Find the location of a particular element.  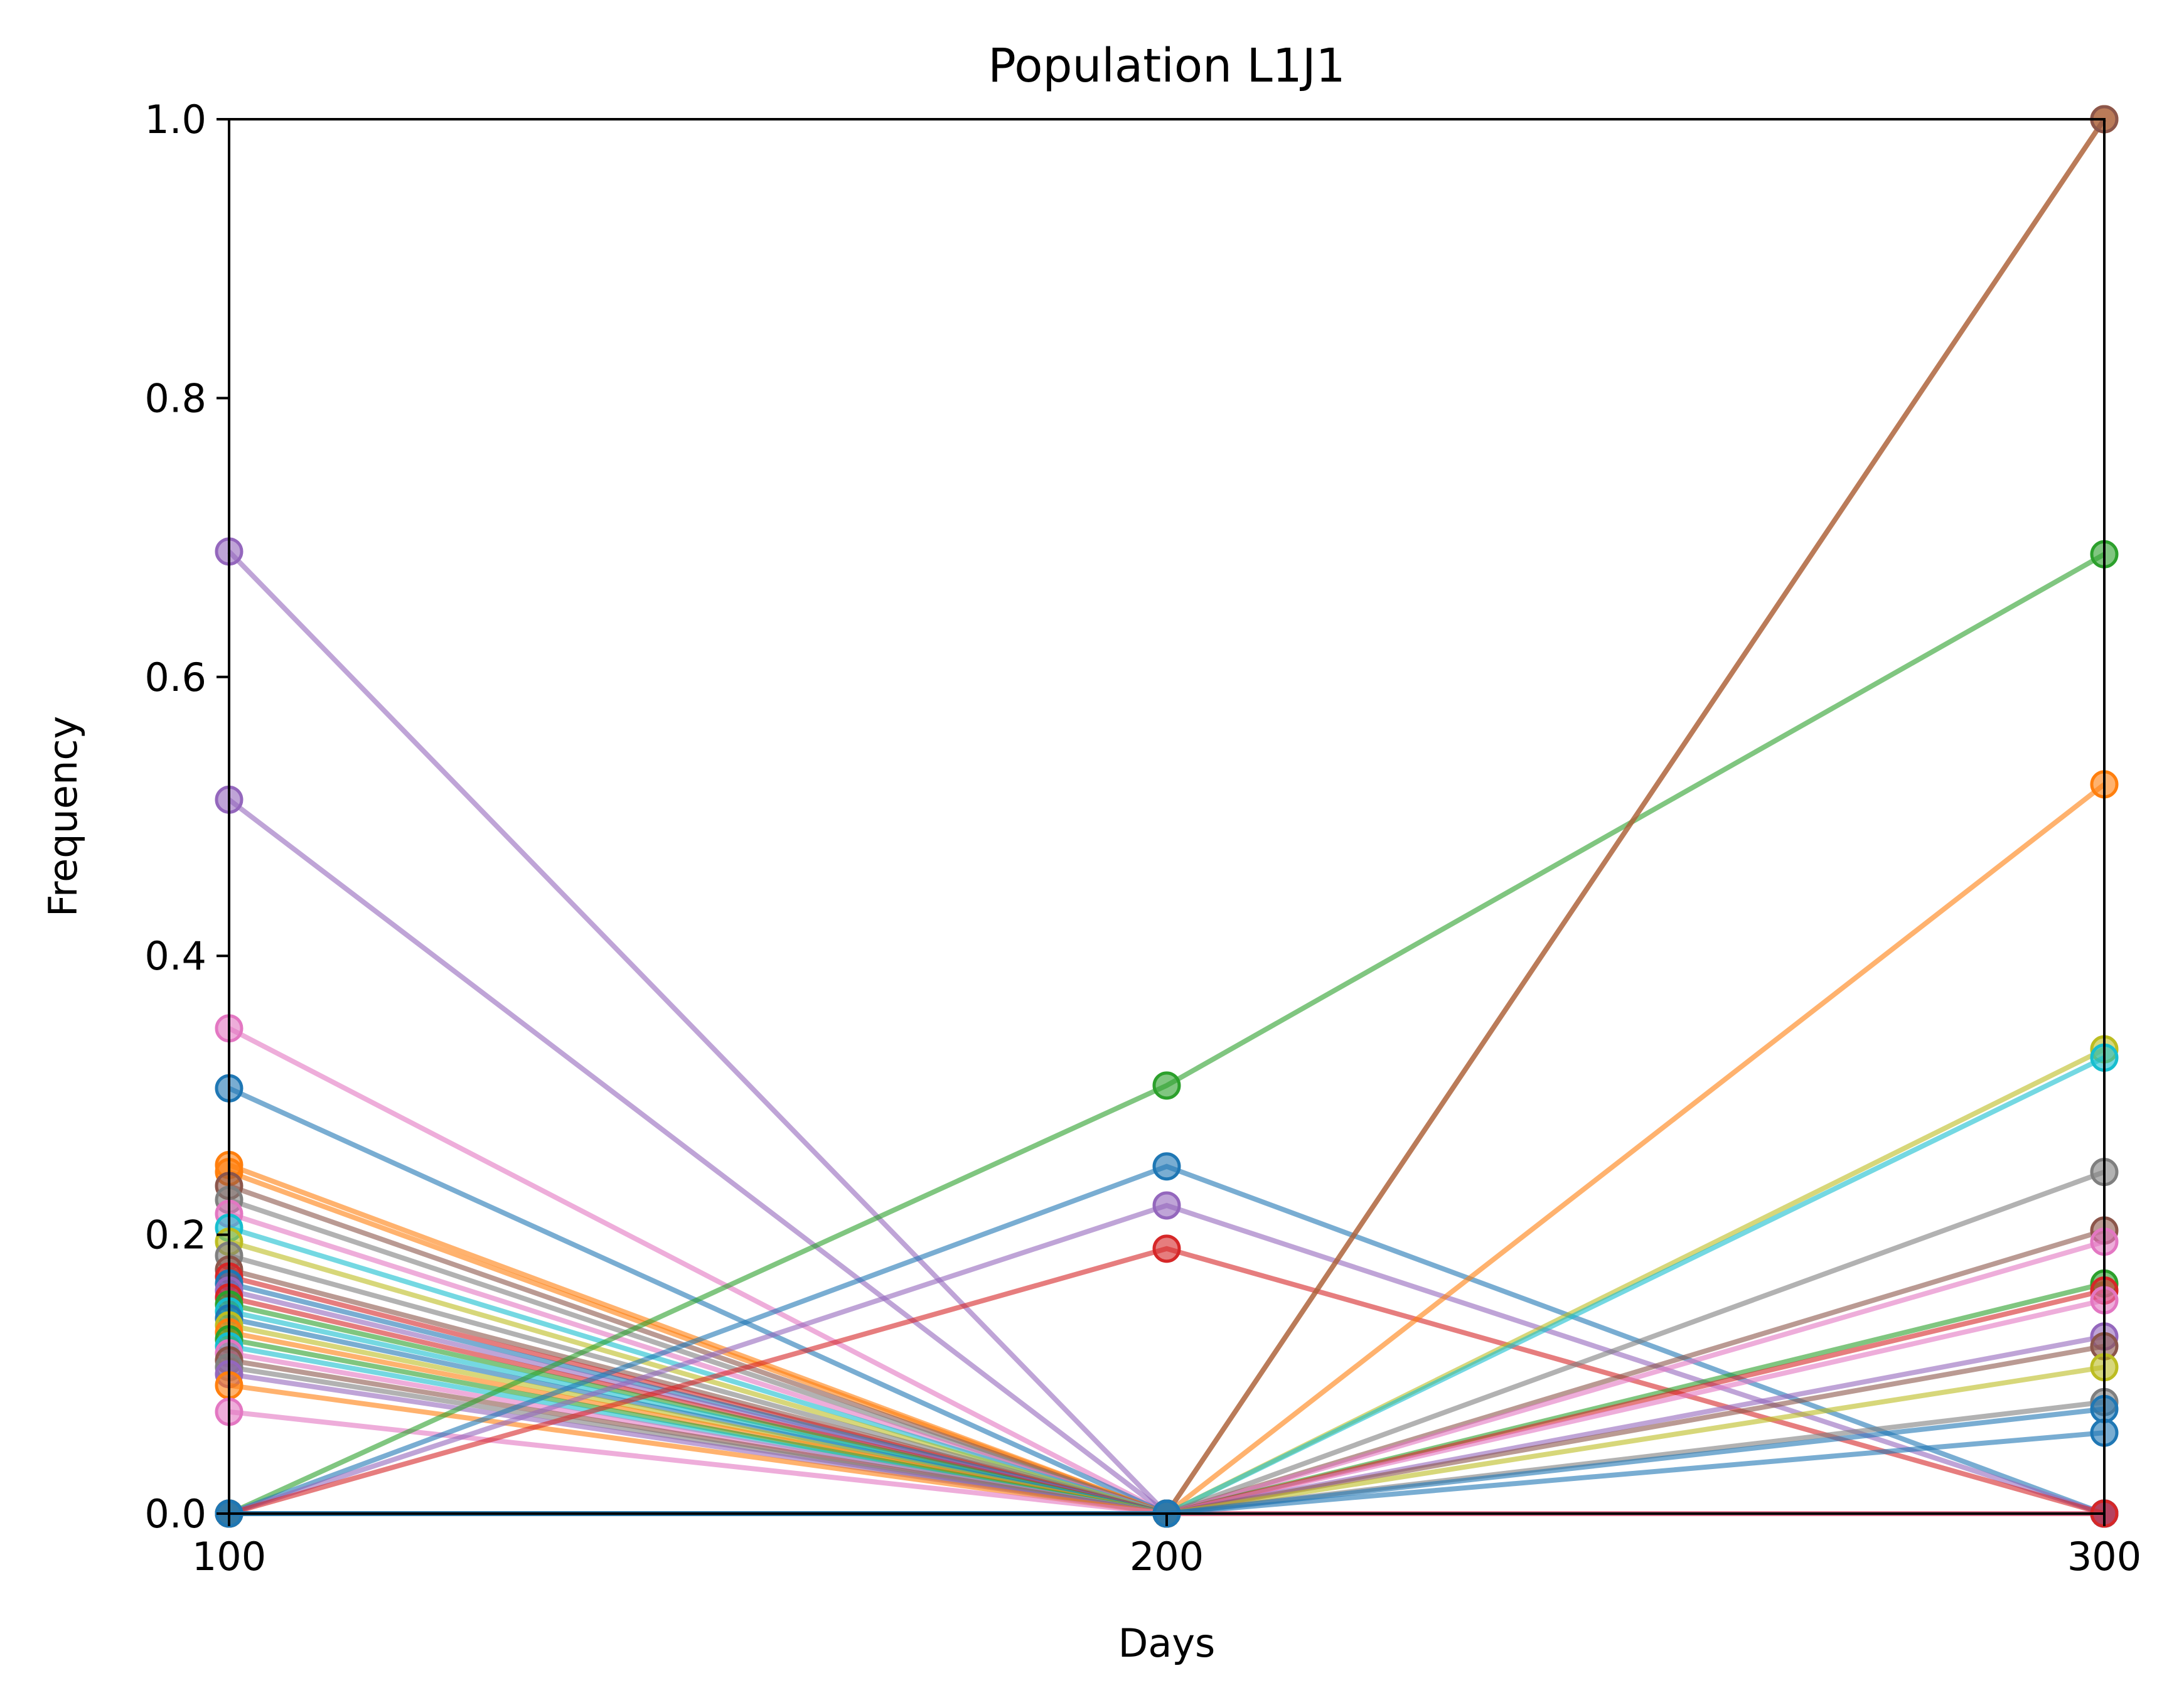

y-tick-label: 0.2 is located at coordinates (175, 1235).